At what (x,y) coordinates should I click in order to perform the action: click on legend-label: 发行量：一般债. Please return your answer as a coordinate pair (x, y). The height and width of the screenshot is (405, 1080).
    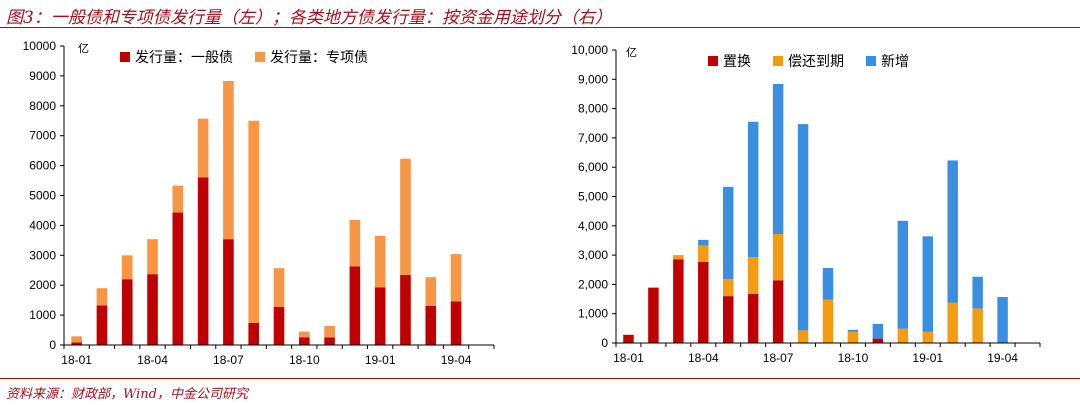
    Looking at the image, I should click on (184, 57).